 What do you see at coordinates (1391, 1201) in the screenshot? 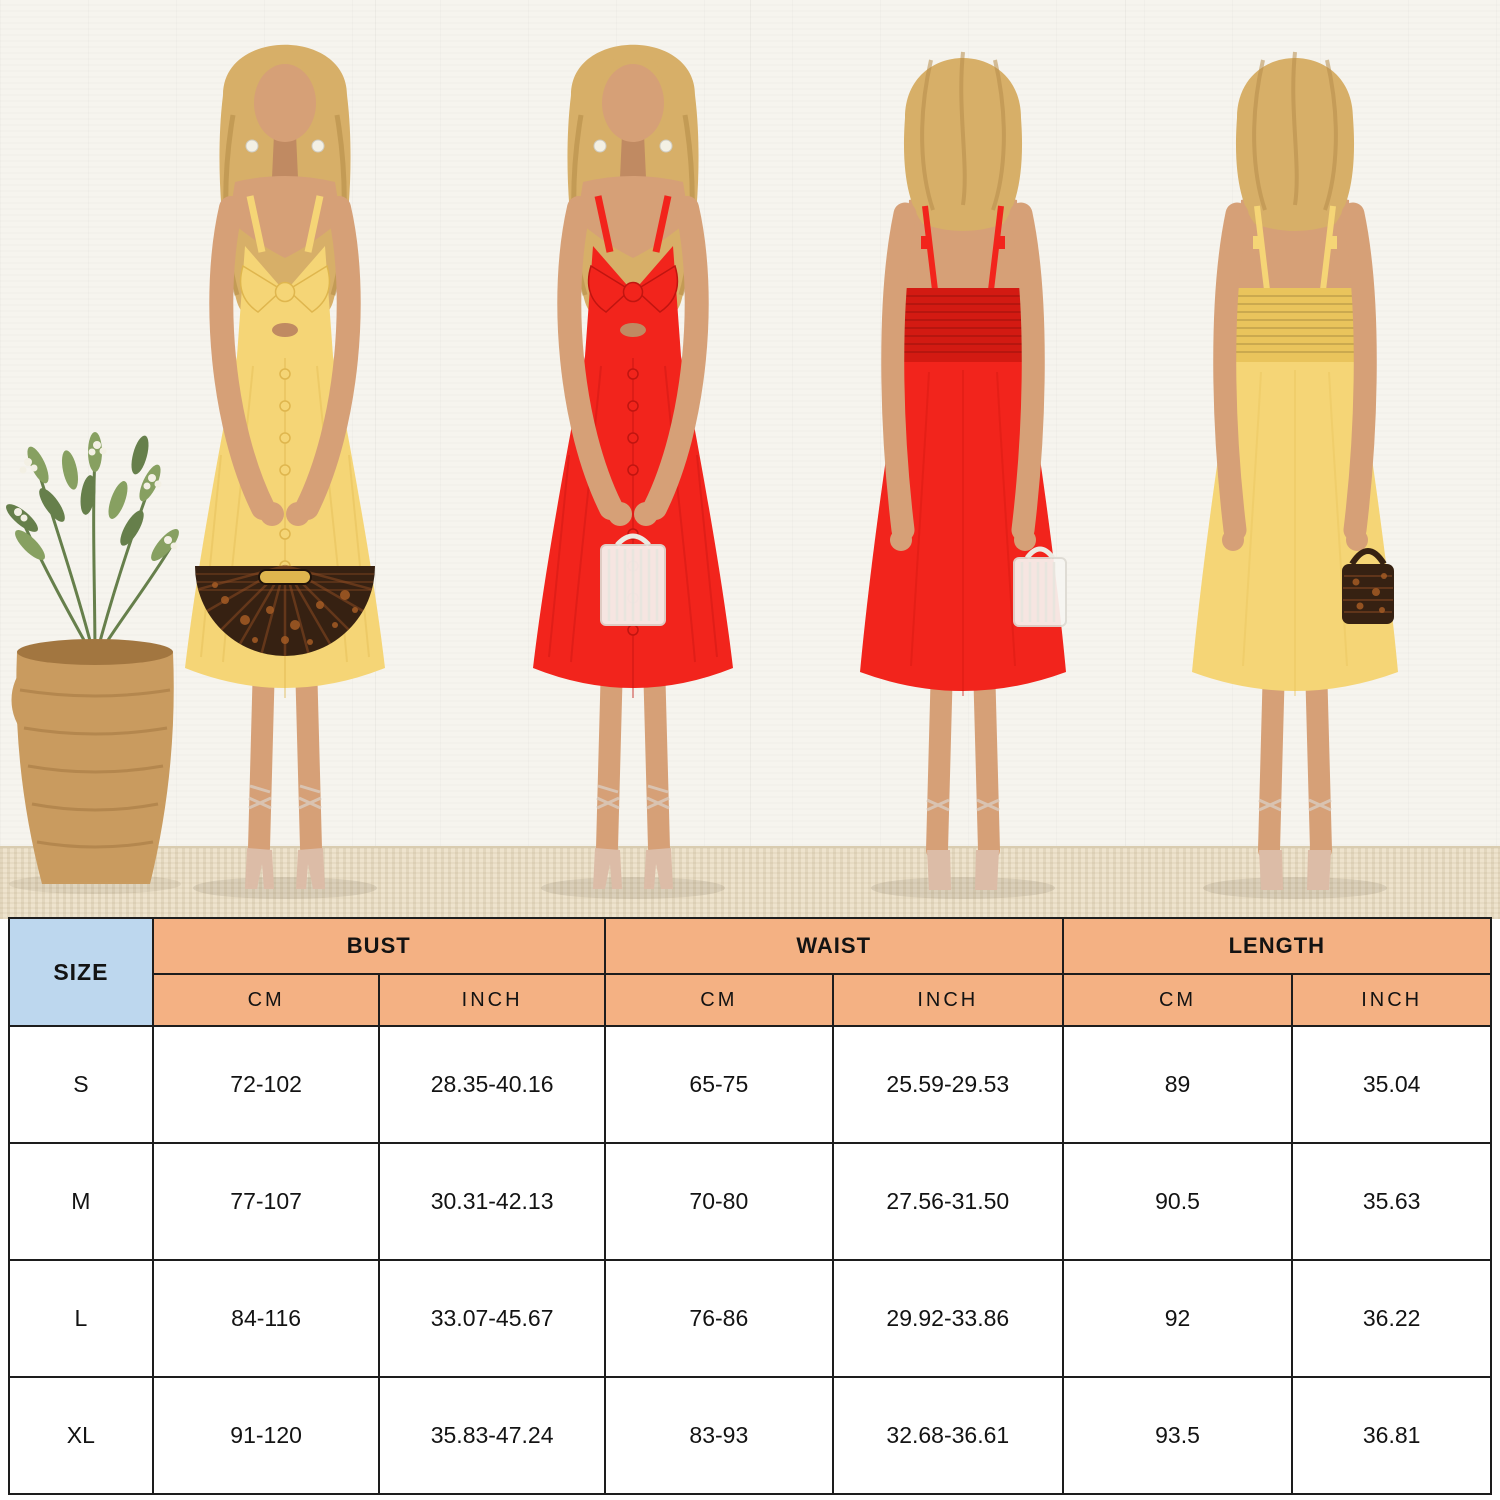
I see `cell-length-inch: 35.63` at bounding box center [1391, 1201].